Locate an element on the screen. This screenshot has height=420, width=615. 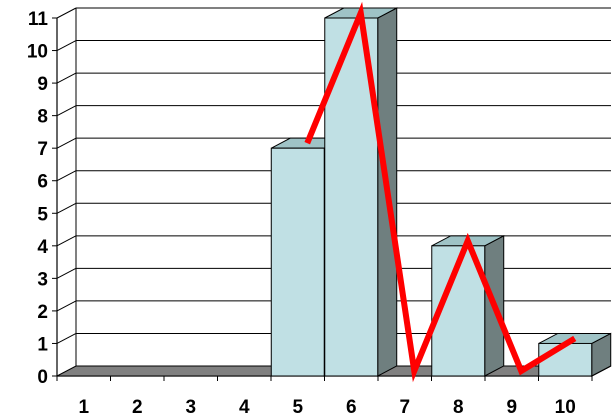
x-tick-label: 9 is located at coordinates (511, 407).